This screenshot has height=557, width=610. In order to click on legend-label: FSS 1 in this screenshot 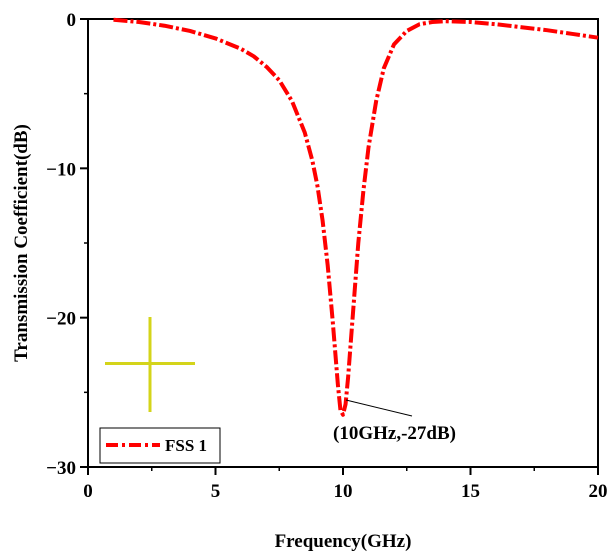, I will do `click(186, 445)`.